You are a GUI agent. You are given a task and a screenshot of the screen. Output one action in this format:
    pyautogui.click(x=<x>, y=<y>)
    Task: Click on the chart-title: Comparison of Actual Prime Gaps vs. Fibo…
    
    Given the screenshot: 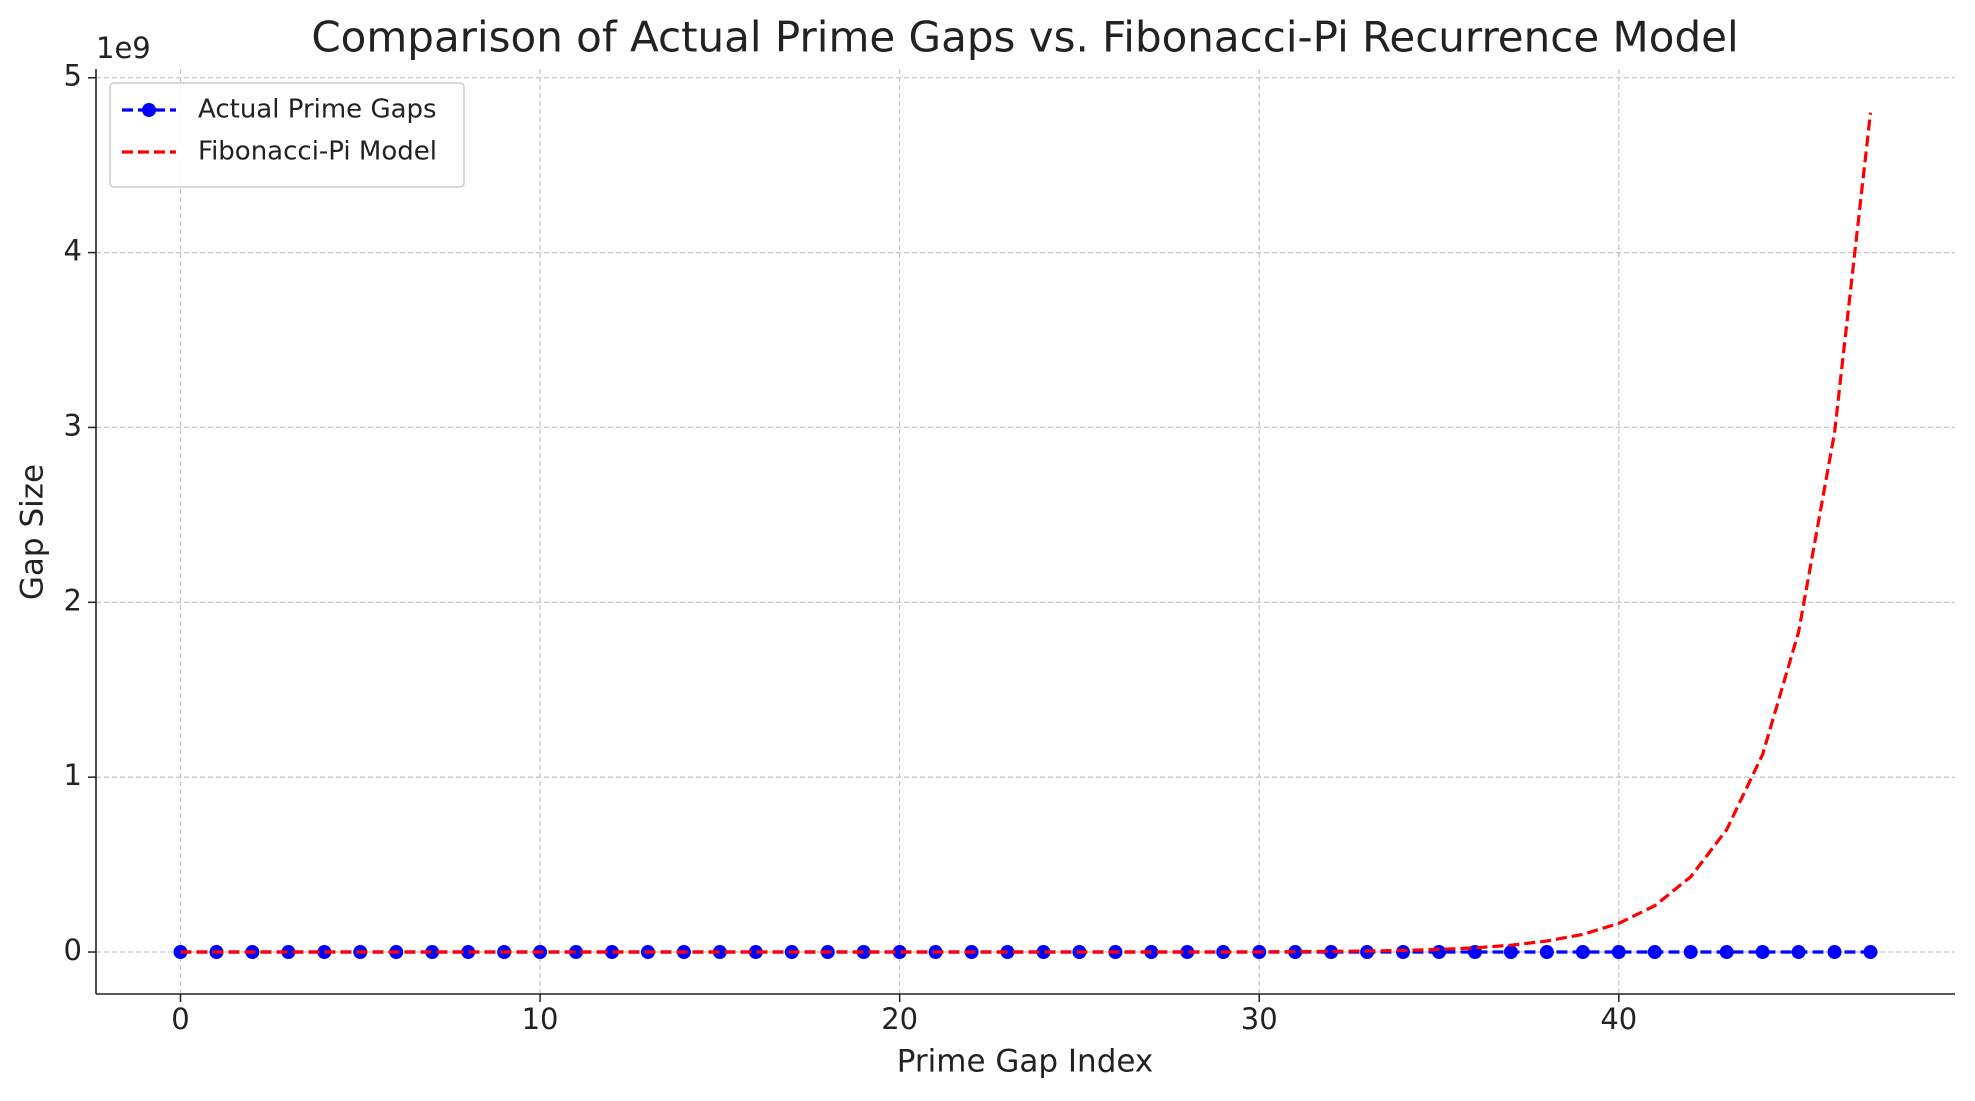 What is the action you would take?
    pyautogui.click(x=1024, y=37)
    